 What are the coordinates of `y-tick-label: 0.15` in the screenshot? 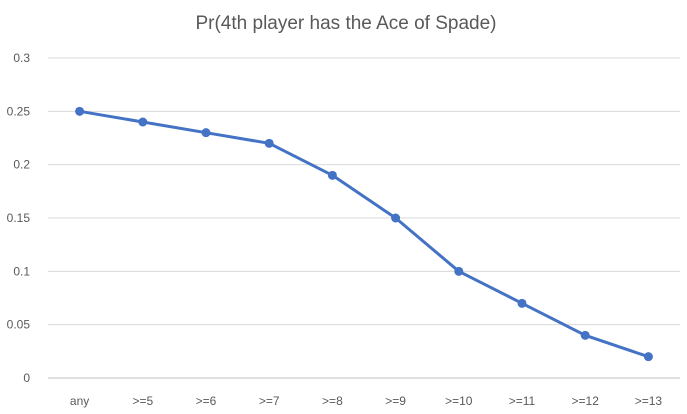 It's located at (19, 218).